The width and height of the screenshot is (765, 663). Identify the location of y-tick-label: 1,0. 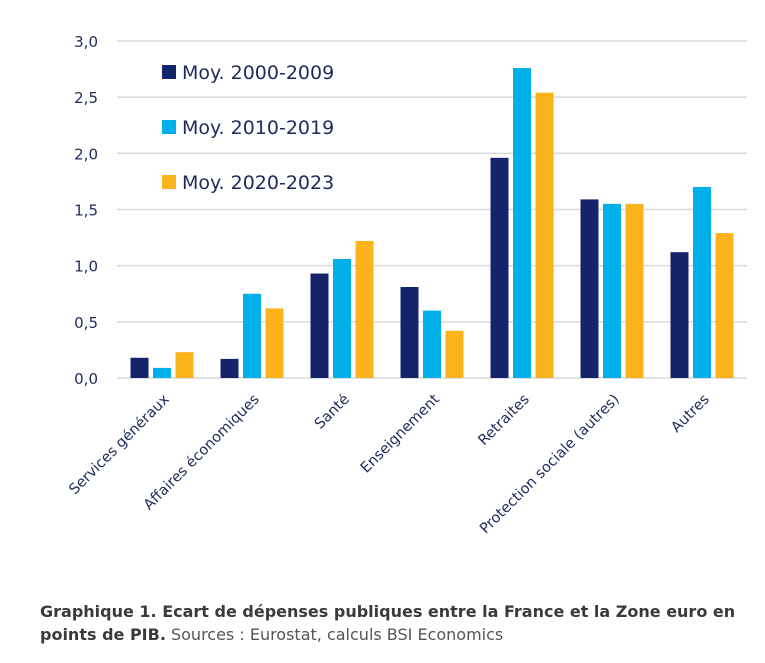
(86, 267).